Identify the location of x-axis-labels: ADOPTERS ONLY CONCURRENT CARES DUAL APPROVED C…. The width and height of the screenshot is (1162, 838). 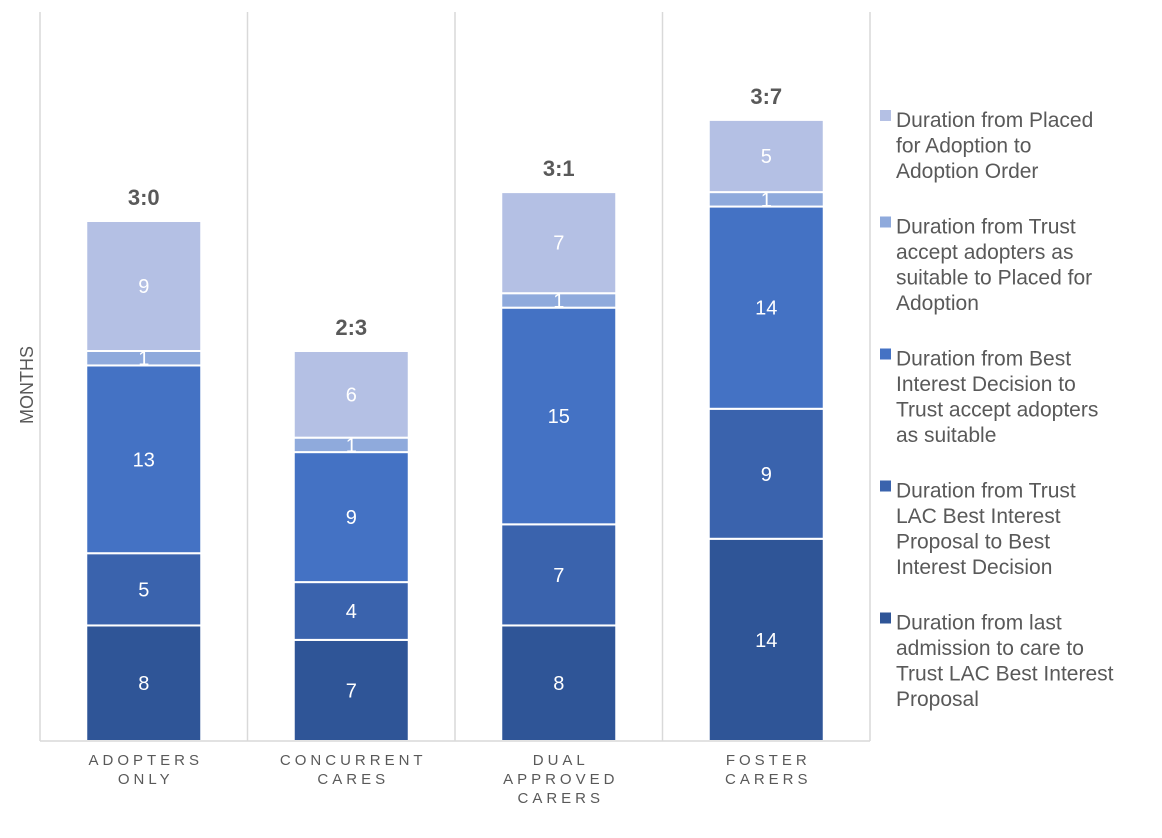
(450, 779).